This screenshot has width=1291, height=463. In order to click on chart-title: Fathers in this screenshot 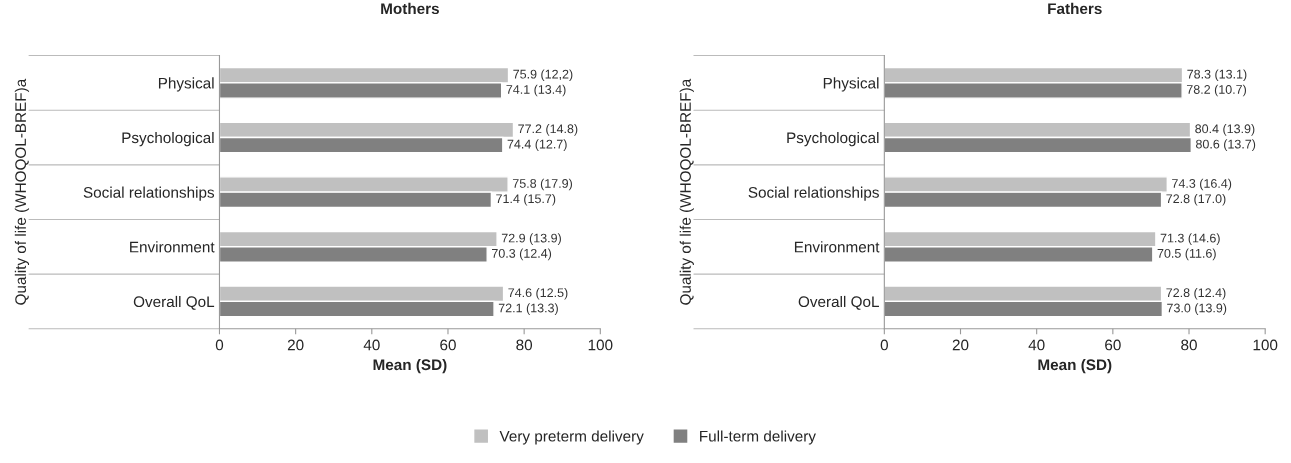, I will do `click(1075, 8)`.